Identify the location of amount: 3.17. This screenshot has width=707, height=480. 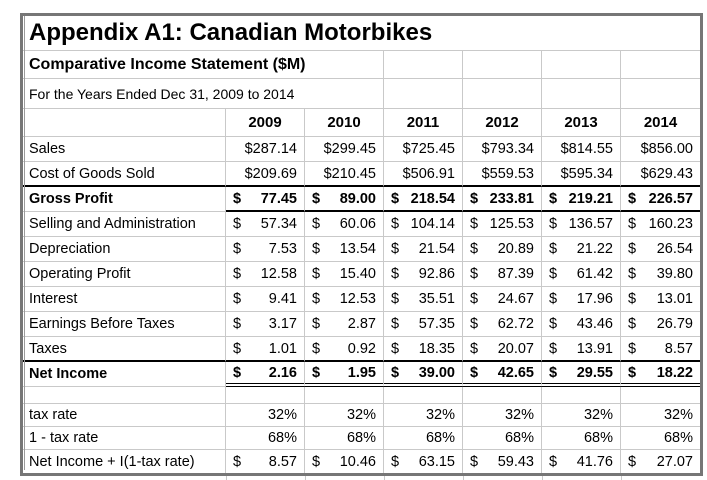
(282, 324).